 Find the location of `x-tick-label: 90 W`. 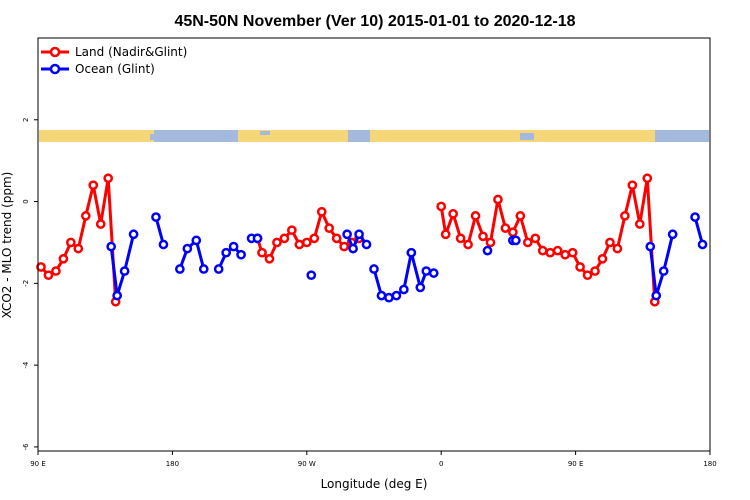

x-tick-label: 90 W is located at coordinates (307, 464).